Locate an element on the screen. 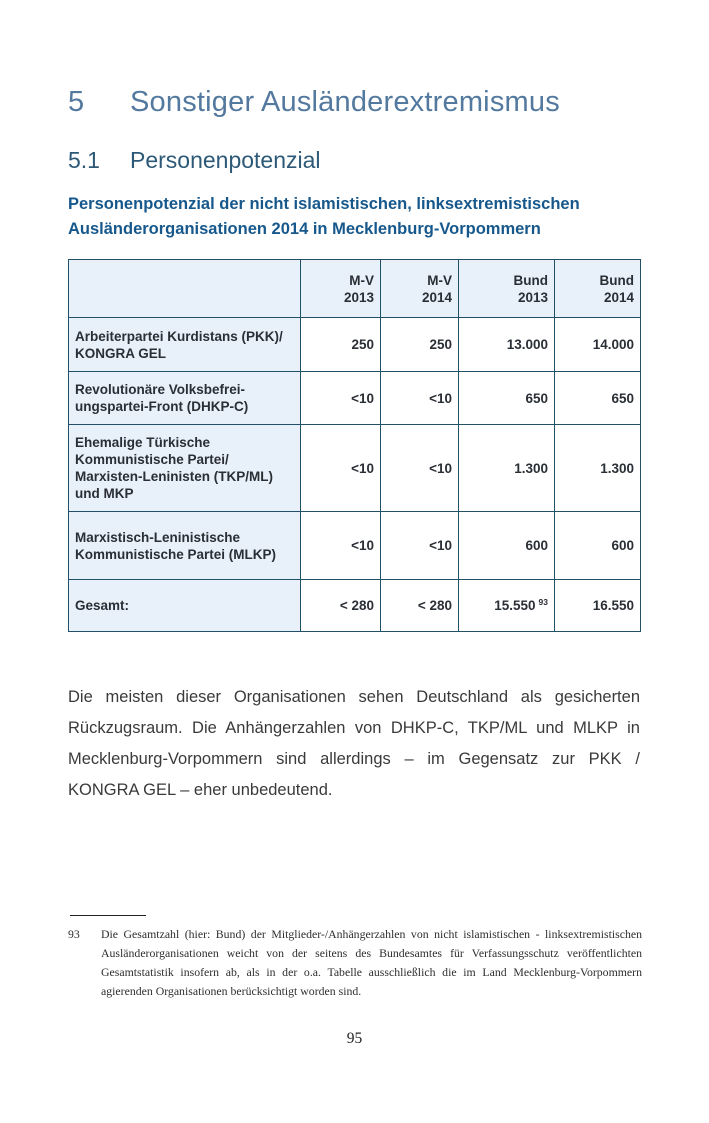 Image resolution: width=709 pixels, height=1123 pixels. chapter-number: 5 is located at coordinates (76, 102).